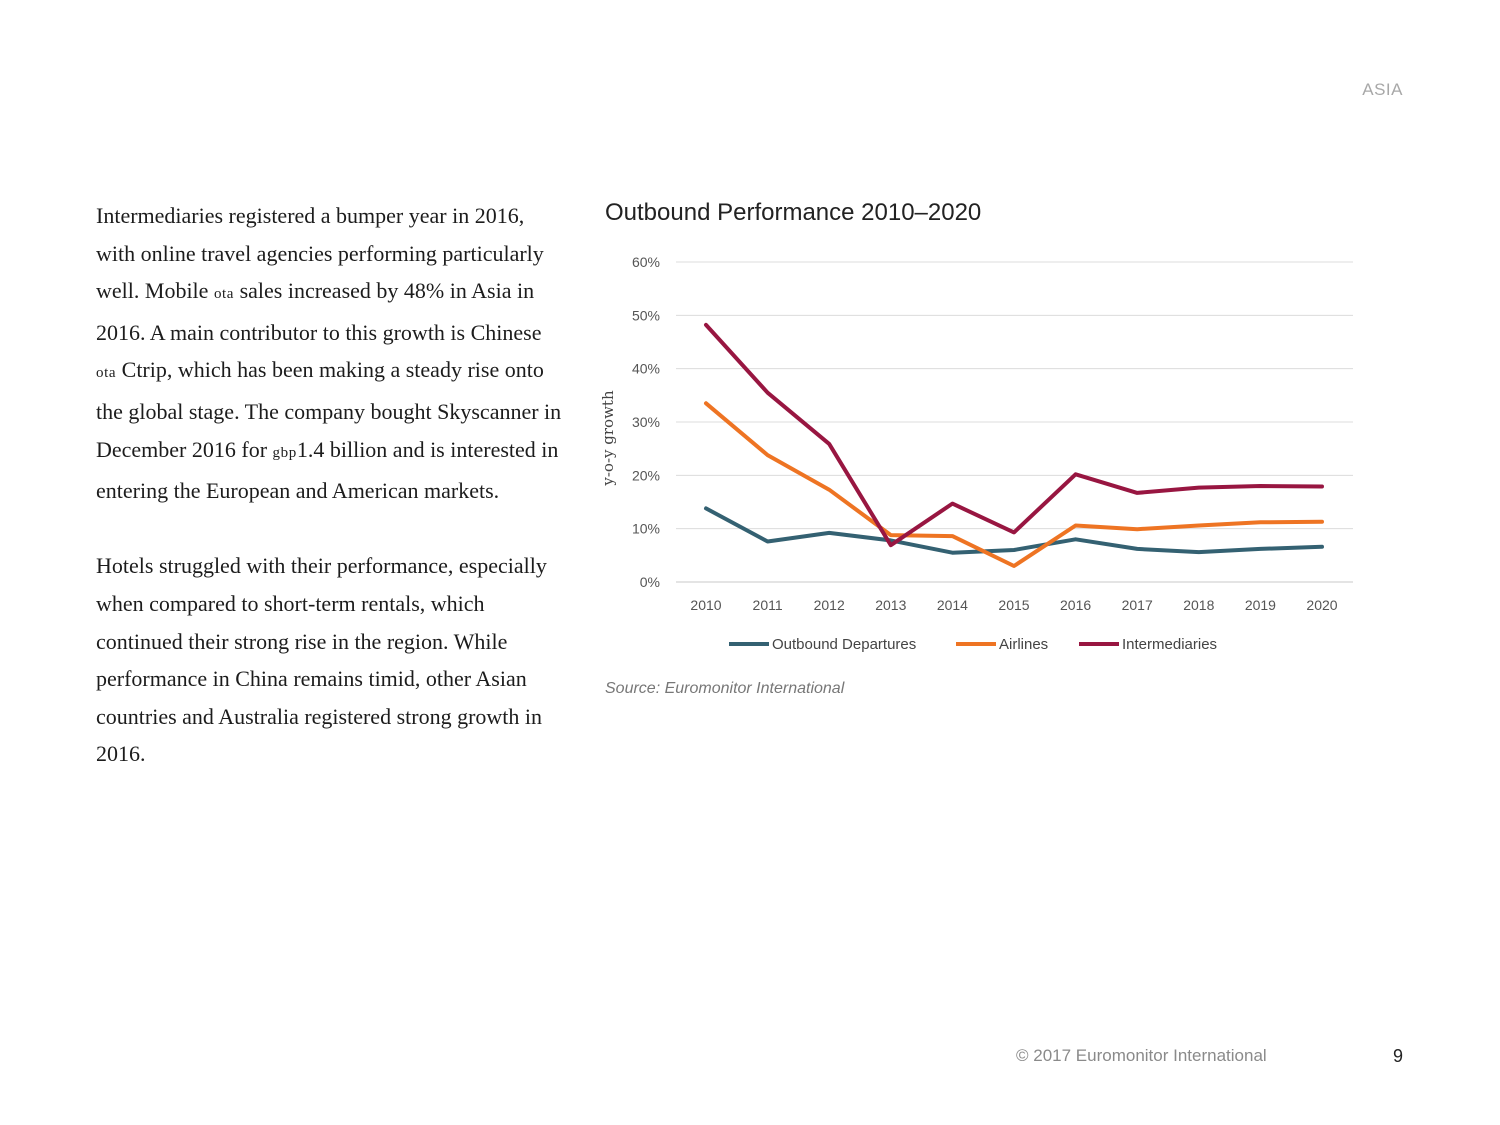 Image resolution: width=1500 pixels, height=1125 pixels. Describe the element at coordinates (1014, 530) in the screenshot. I see `series-line-outbound-departures` at that location.